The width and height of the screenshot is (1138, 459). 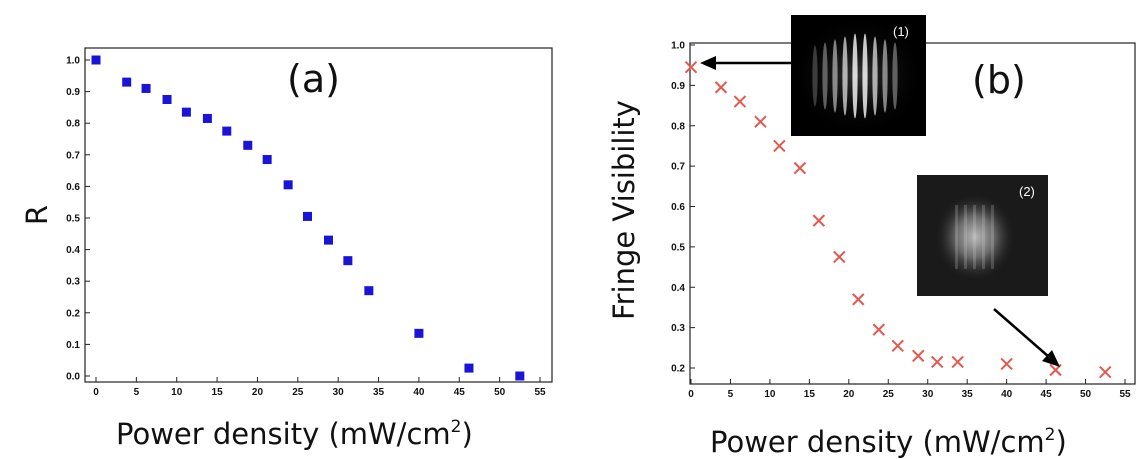 I want to click on chart-a-panel-label: (a), so click(x=313, y=79).